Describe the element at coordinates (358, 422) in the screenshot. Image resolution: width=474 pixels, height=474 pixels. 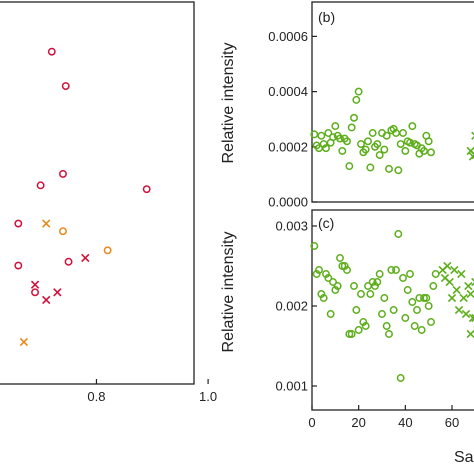
I see `panel-c-x-tick-label: 20` at that location.